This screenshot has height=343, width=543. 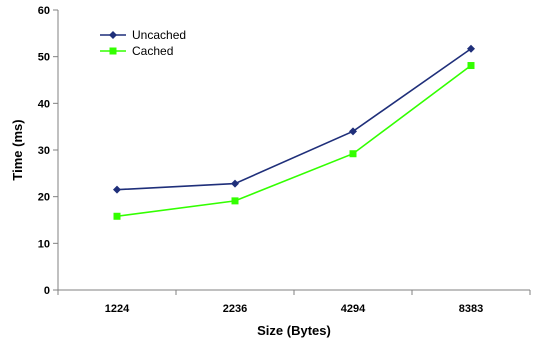 What do you see at coordinates (17, 149) in the screenshot?
I see `y-axis-label: Time (ms)` at bounding box center [17, 149].